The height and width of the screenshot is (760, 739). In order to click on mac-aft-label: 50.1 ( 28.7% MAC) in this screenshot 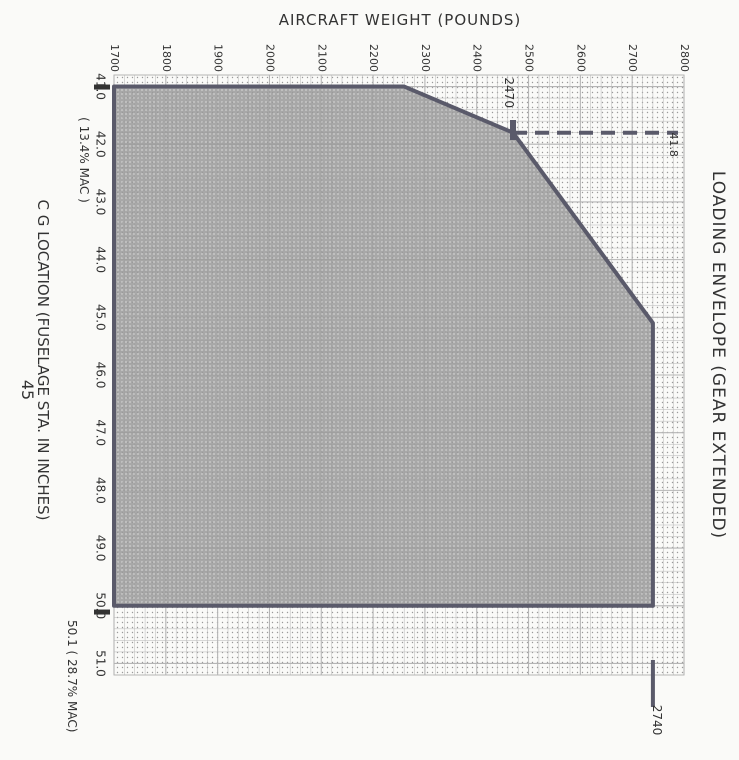, I will do `click(72, 676)`.